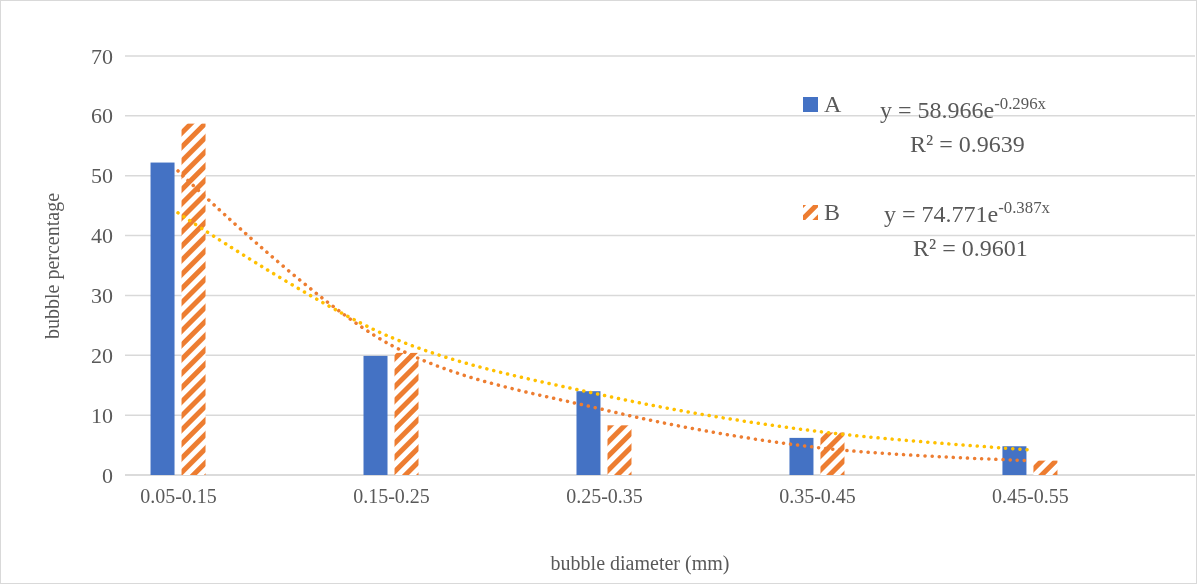 Image resolution: width=1197 pixels, height=584 pixels. I want to click on y-tick-label: 30, so click(102, 295).